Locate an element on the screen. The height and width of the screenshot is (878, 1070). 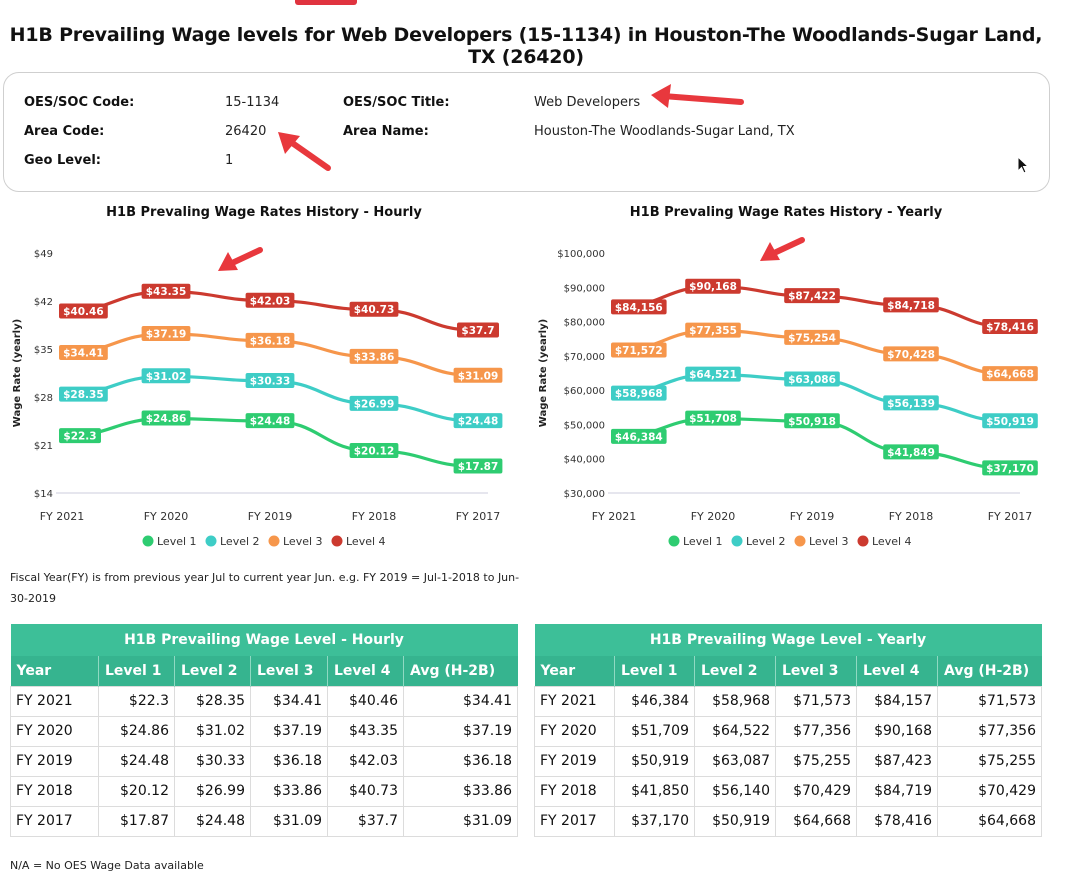
data-label: $22.3 is located at coordinates (80, 436).